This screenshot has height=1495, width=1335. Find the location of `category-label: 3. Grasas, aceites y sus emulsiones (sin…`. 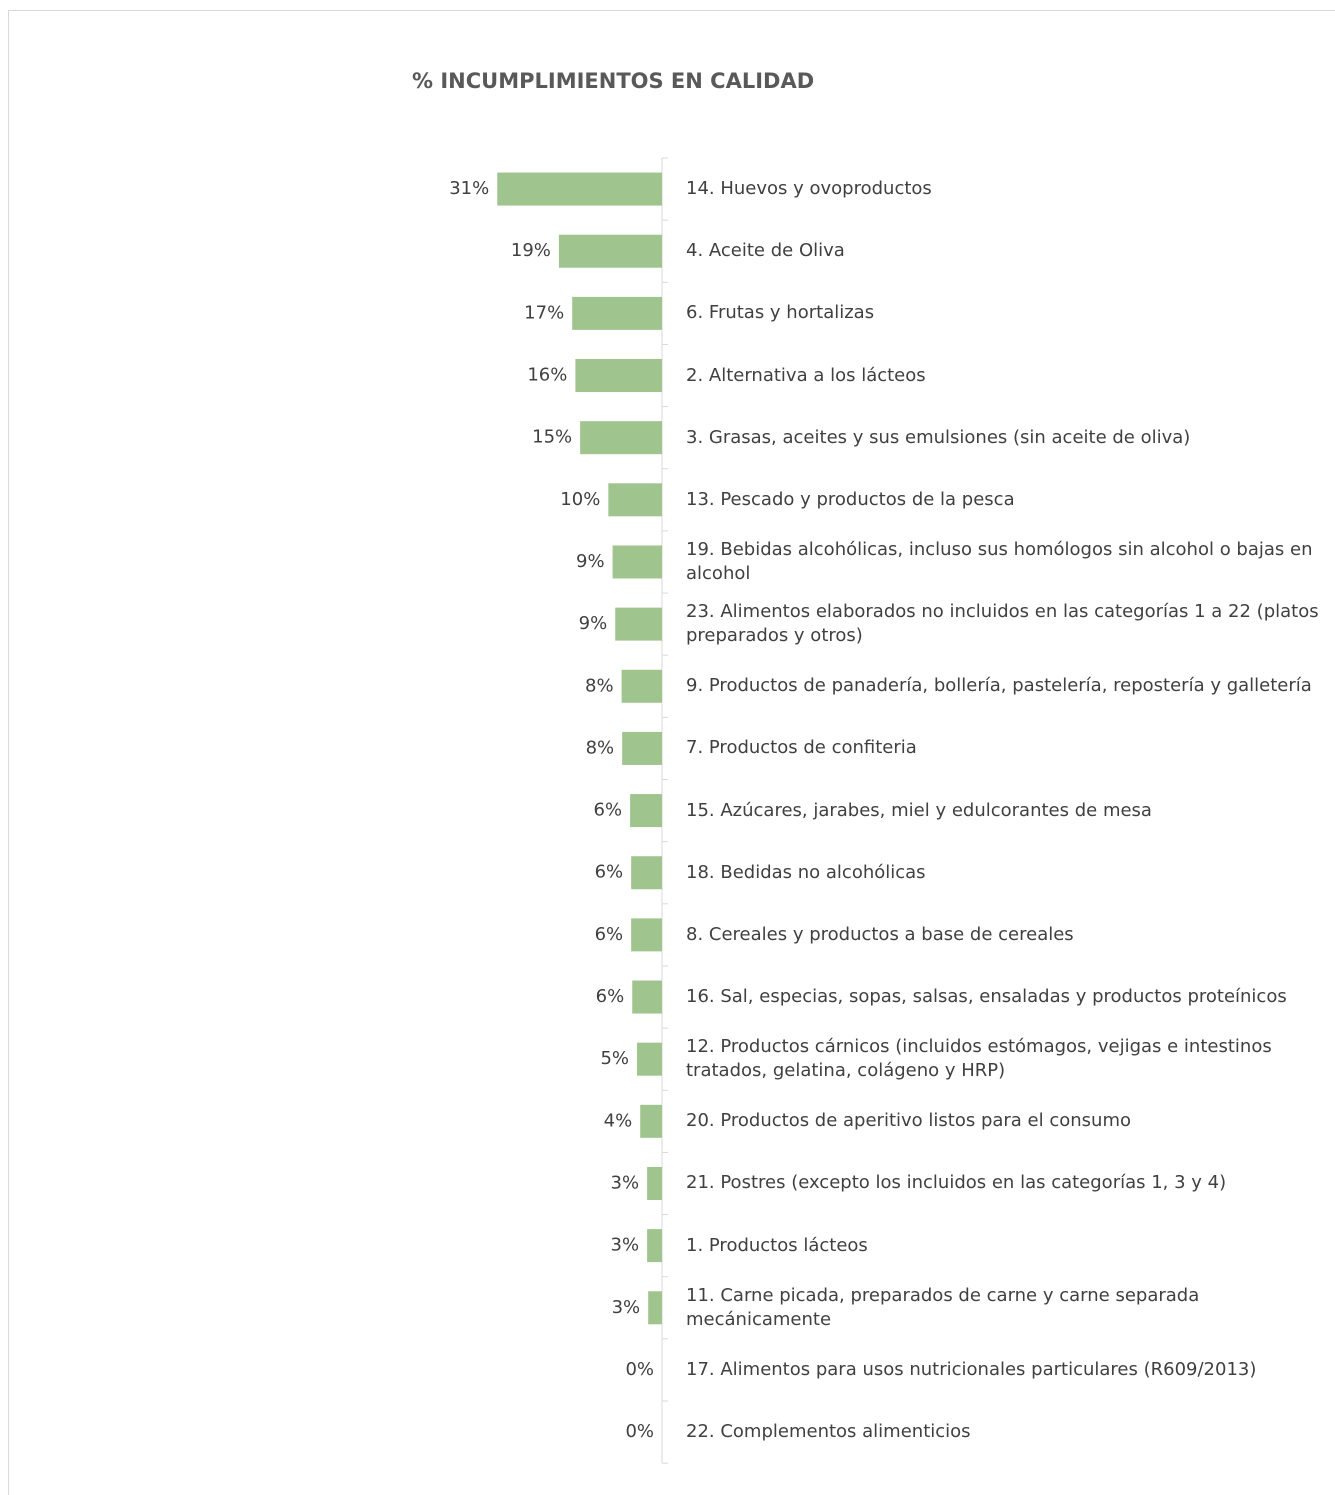

category-label: 3. Grasas, aceites y sus emulsiones (sin… is located at coordinates (938, 437).